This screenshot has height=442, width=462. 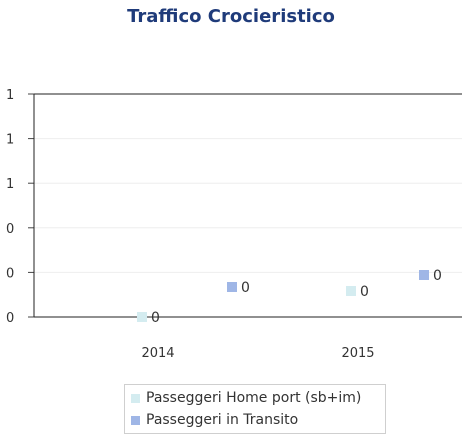 I want to click on legend-item-home-port: Passeggeri Home port (sb+im), so click(x=246, y=398).